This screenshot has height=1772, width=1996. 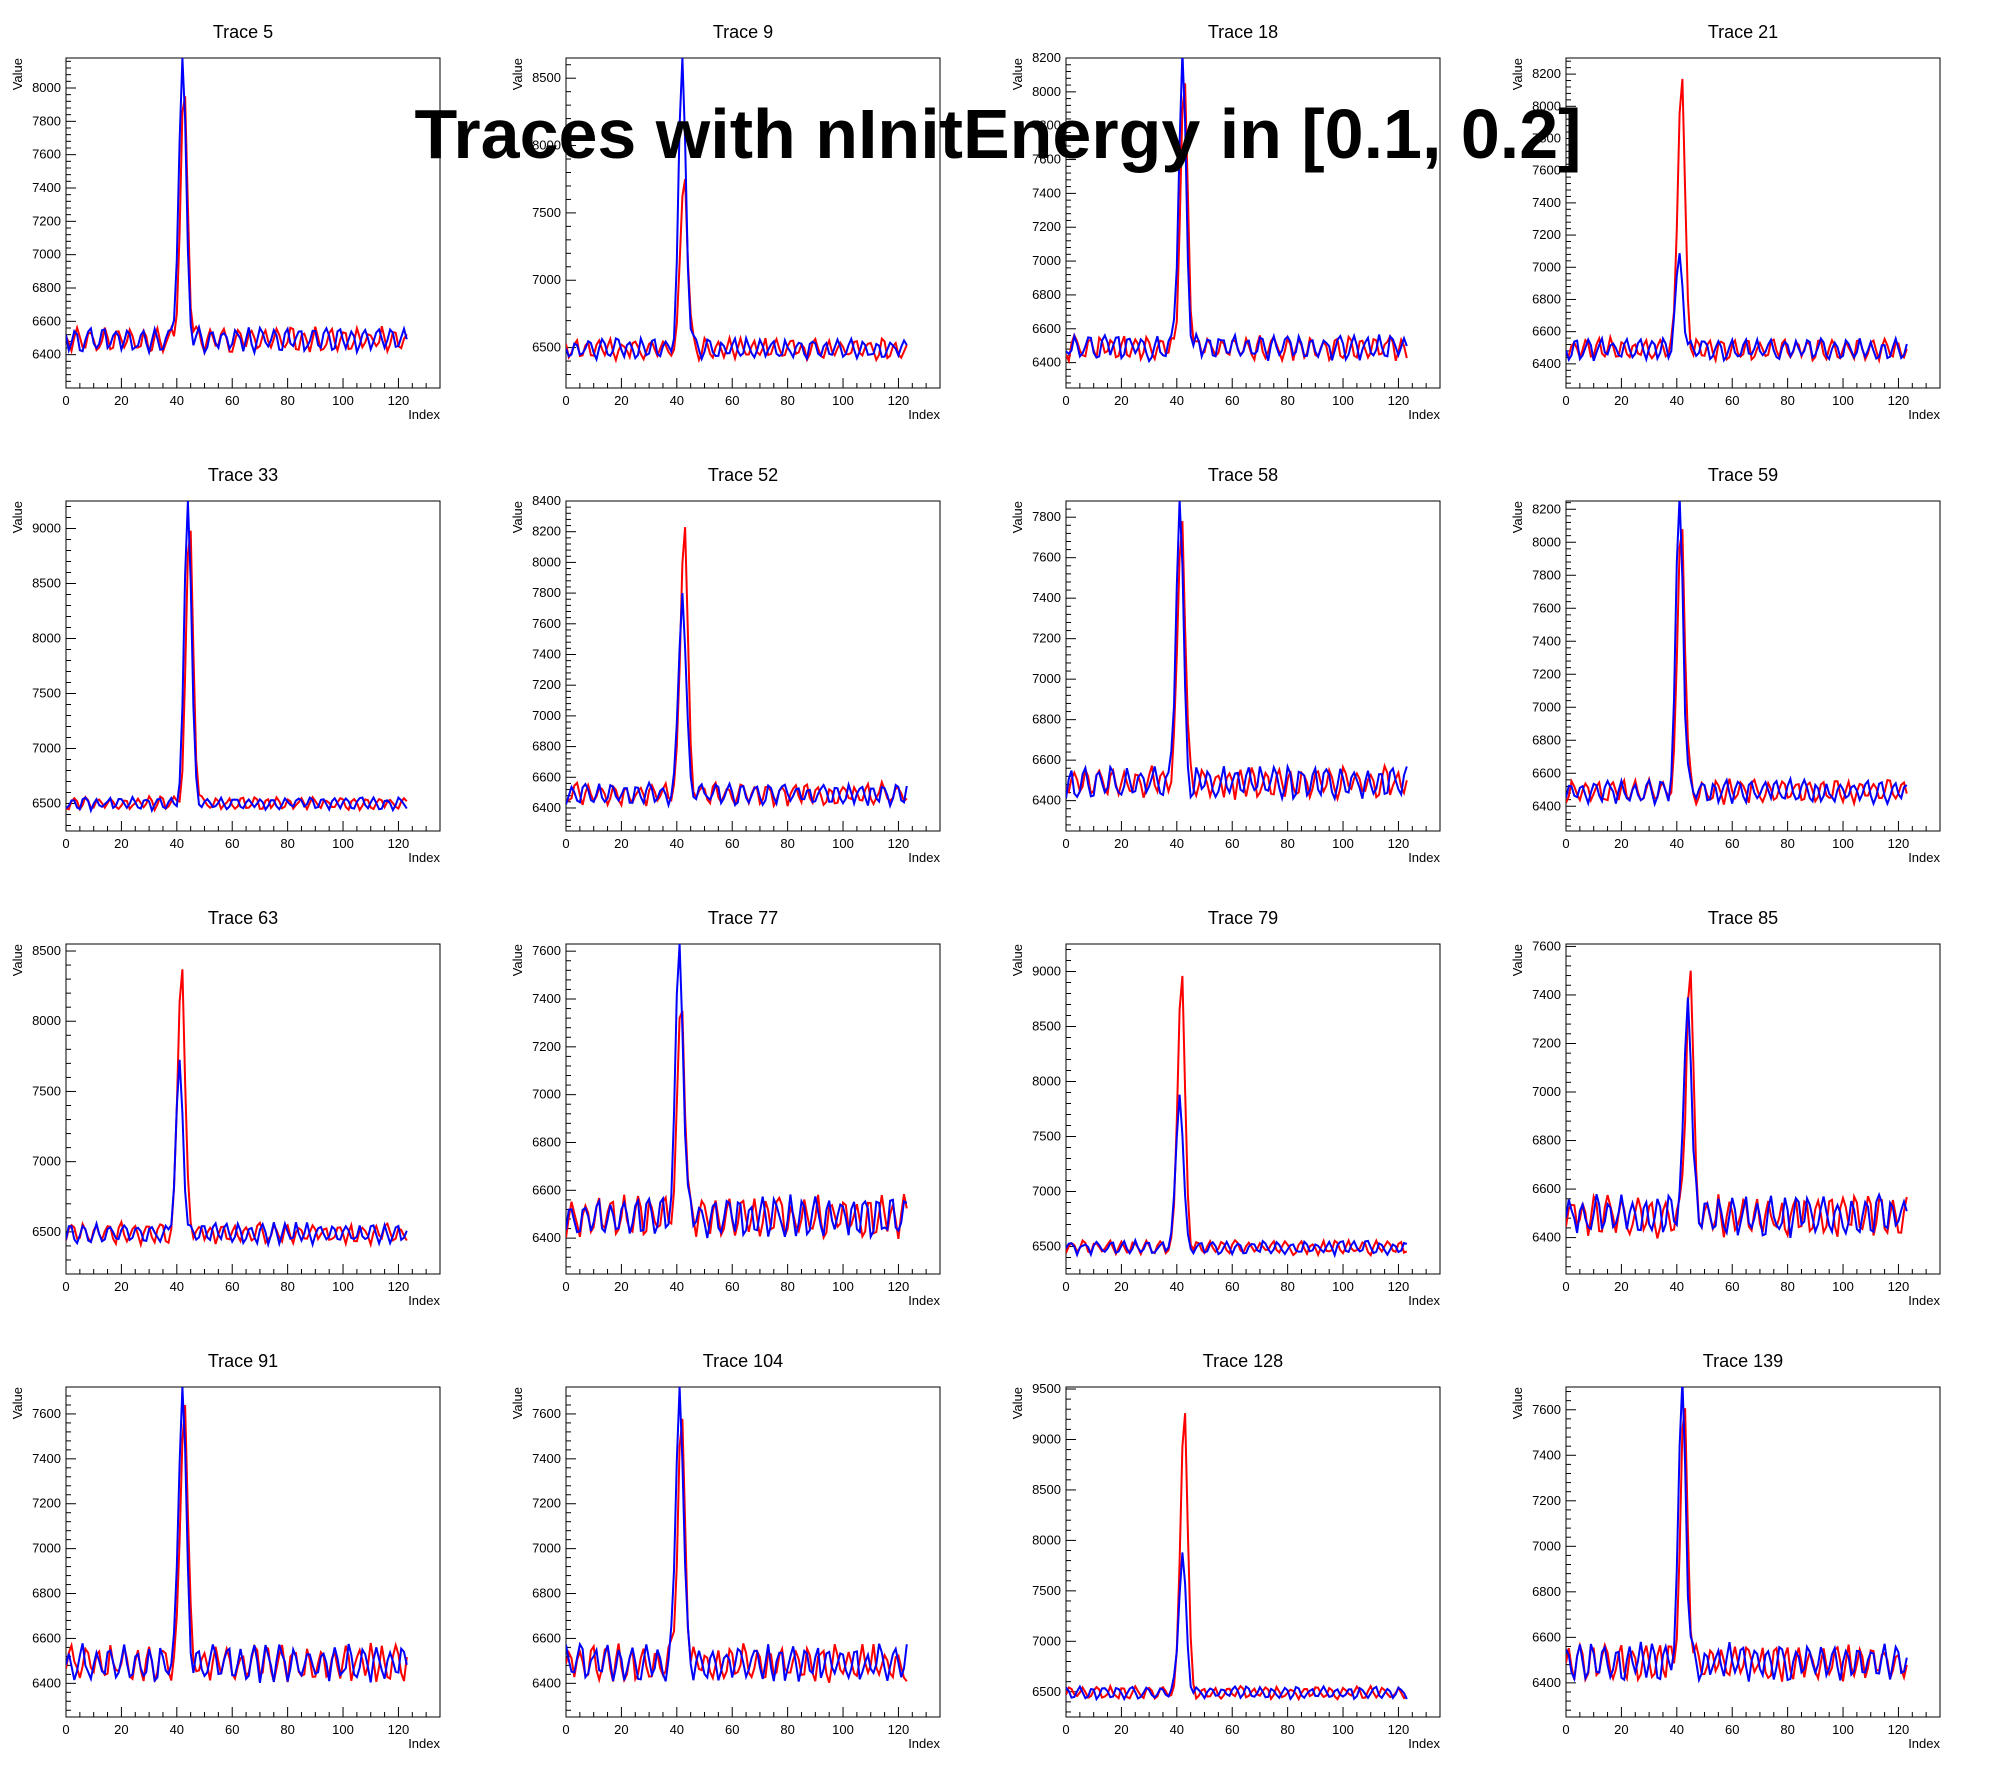 What do you see at coordinates (1046, 1489) in the screenshot?
I see `y-tick-label: 8500` at bounding box center [1046, 1489].